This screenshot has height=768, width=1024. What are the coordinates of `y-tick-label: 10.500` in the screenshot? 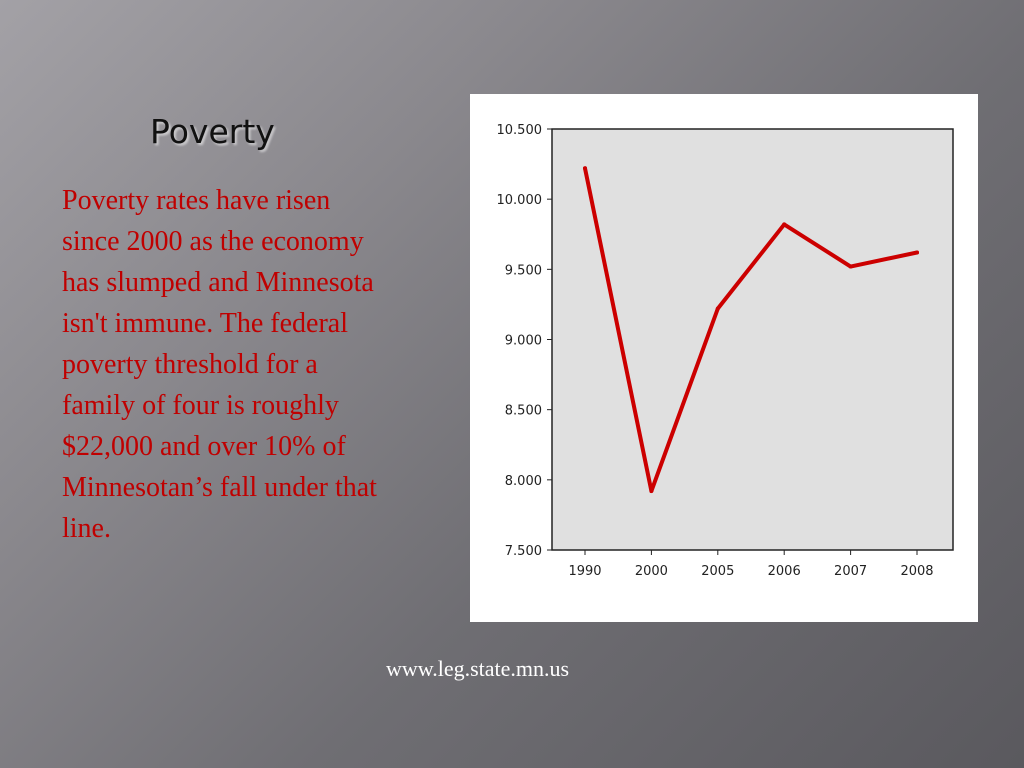 It's located at (520, 130).